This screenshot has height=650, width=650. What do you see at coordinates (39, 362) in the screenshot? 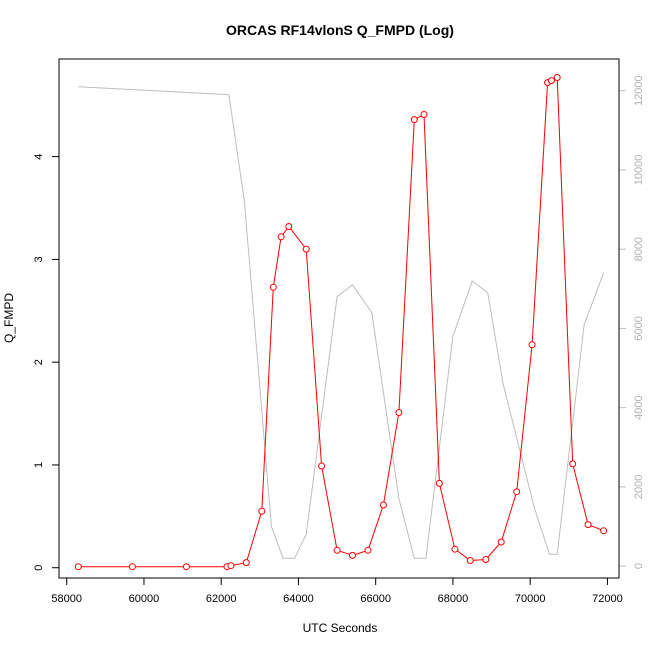
I see `y-tick-label-2: 2` at bounding box center [39, 362].